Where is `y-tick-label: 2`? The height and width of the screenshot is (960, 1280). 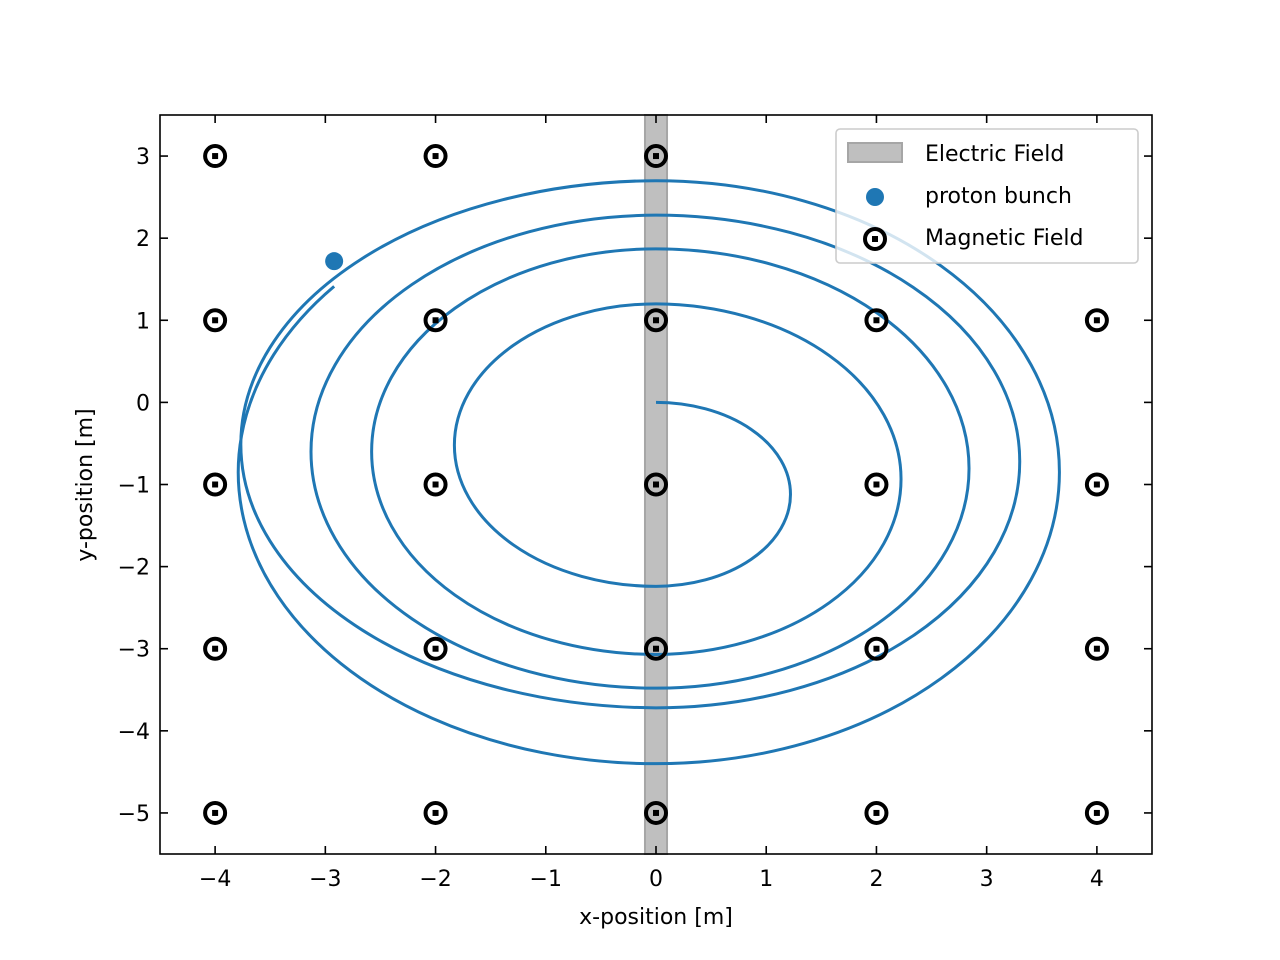 y-tick-label: 2 is located at coordinates (143, 239).